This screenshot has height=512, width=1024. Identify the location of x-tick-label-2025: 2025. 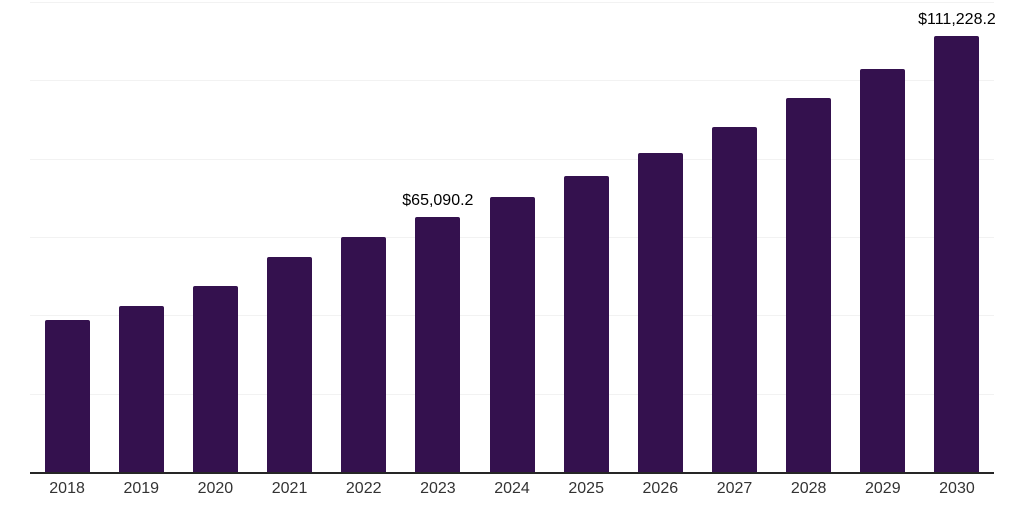
(586, 488).